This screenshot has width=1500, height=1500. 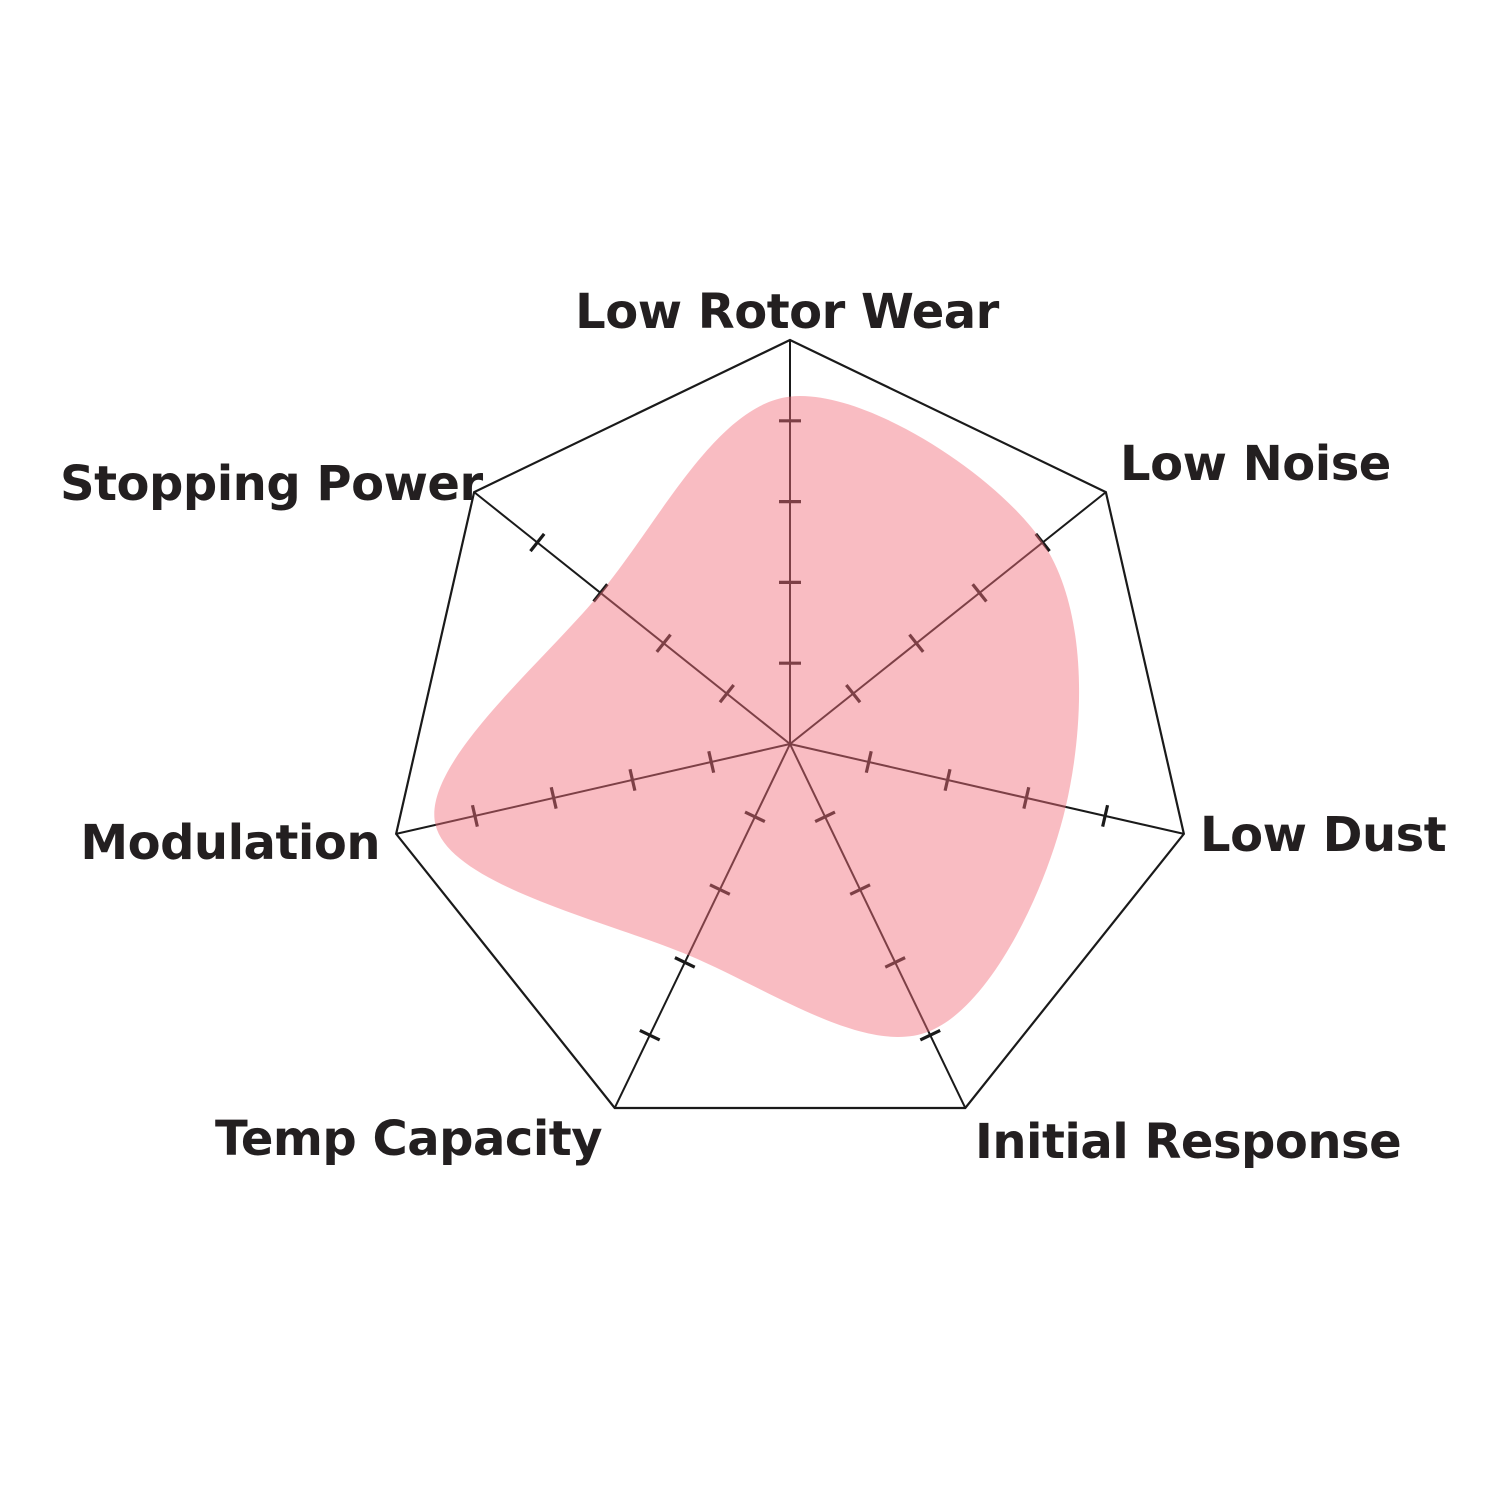 What do you see at coordinates (230, 843) in the screenshot?
I see `axis-label-modulation: Modulation` at bounding box center [230, 843].